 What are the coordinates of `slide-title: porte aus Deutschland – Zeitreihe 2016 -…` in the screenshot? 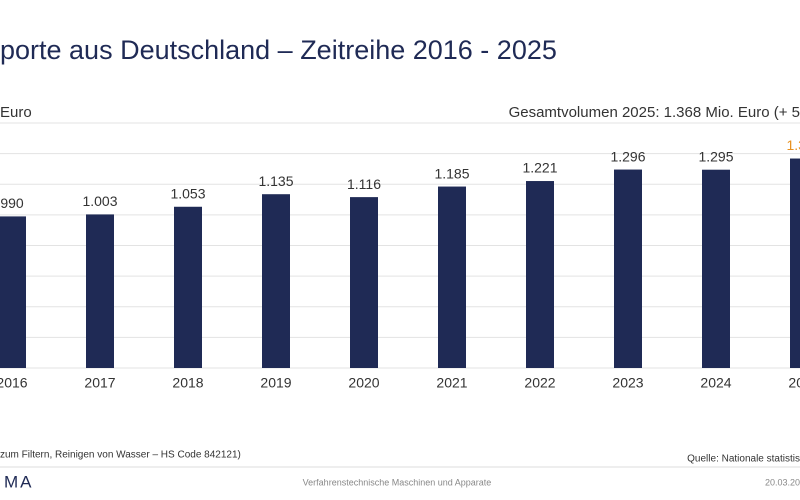 It's located at (278, 50).